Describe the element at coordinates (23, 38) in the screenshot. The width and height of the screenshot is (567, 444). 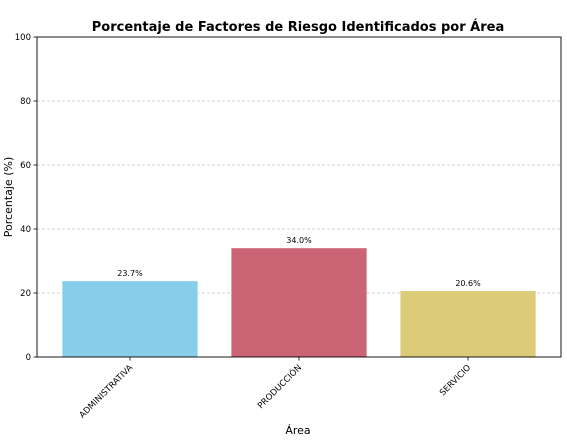
I see `y-tick-label: 100` at that location.